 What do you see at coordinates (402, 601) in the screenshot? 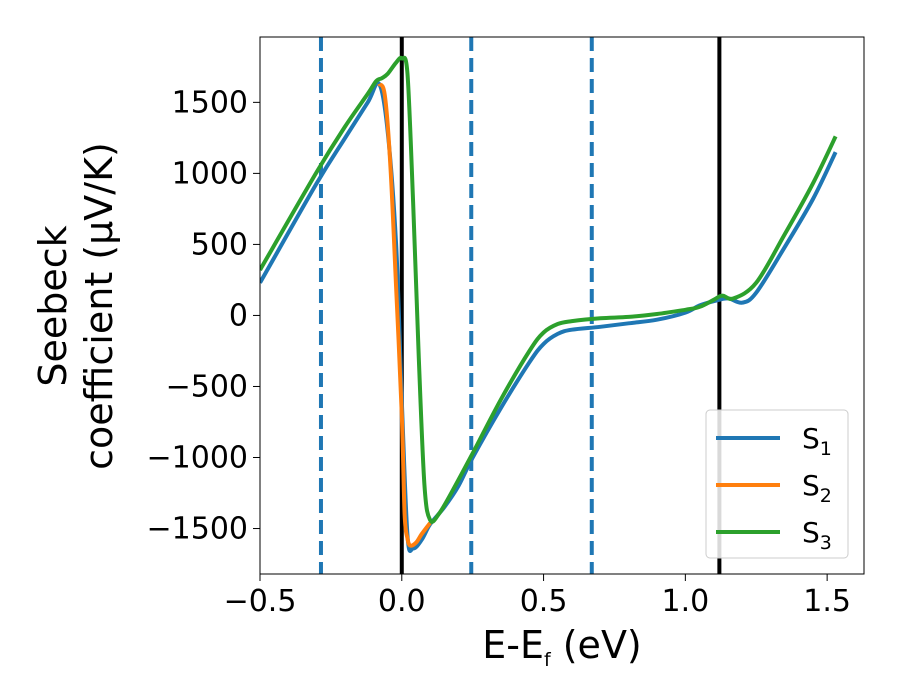
I see `x-tick-label: 0.0` at bounding box center [402, 601].